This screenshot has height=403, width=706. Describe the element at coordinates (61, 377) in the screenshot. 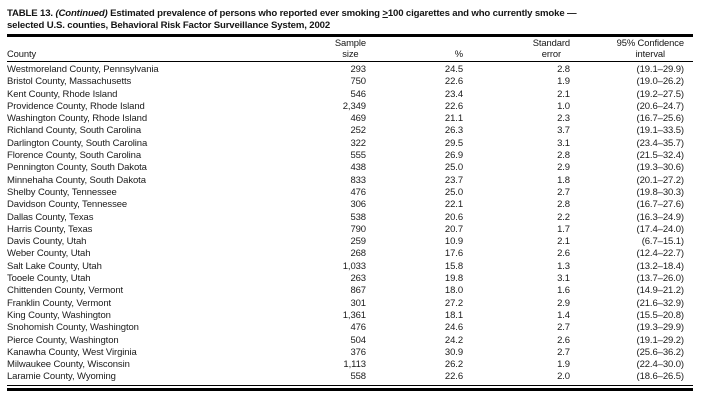

I see `county-cell: Laramie County, Wyoming` at that location.